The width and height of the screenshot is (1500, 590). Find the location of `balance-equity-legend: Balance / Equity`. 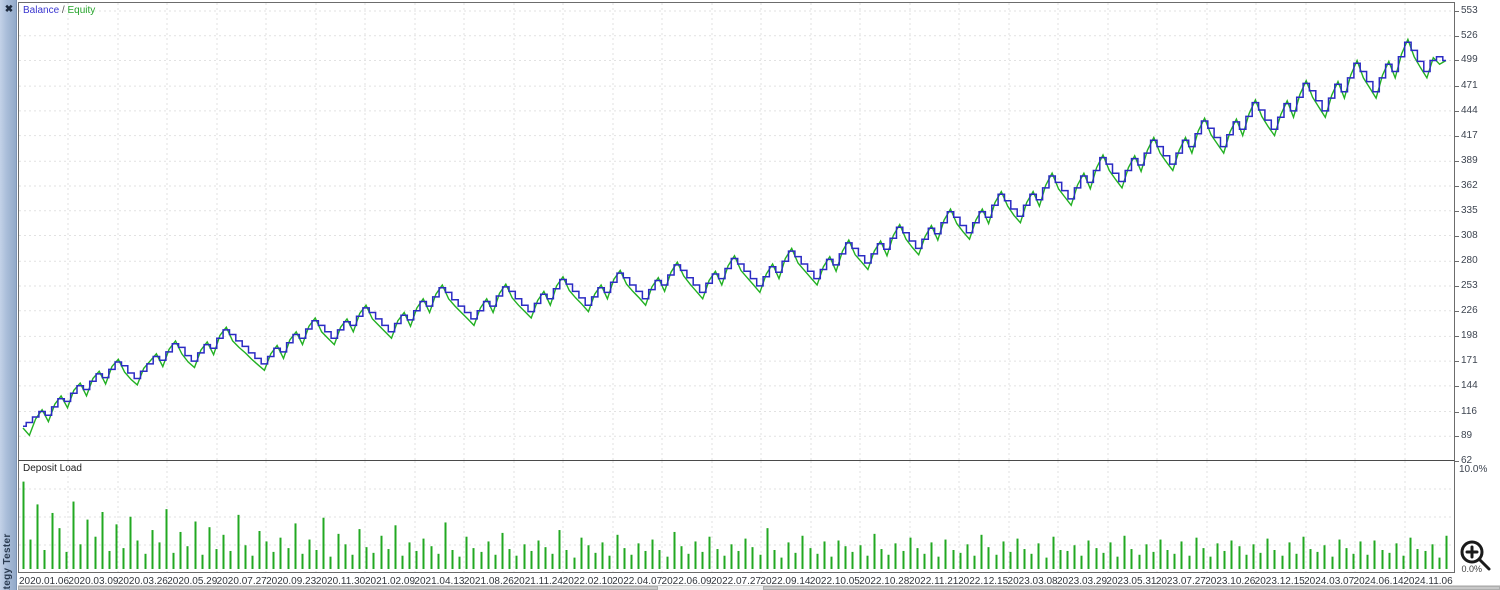

balance-equity-legend: Balance / Equity is located at coordinates (59, 10).